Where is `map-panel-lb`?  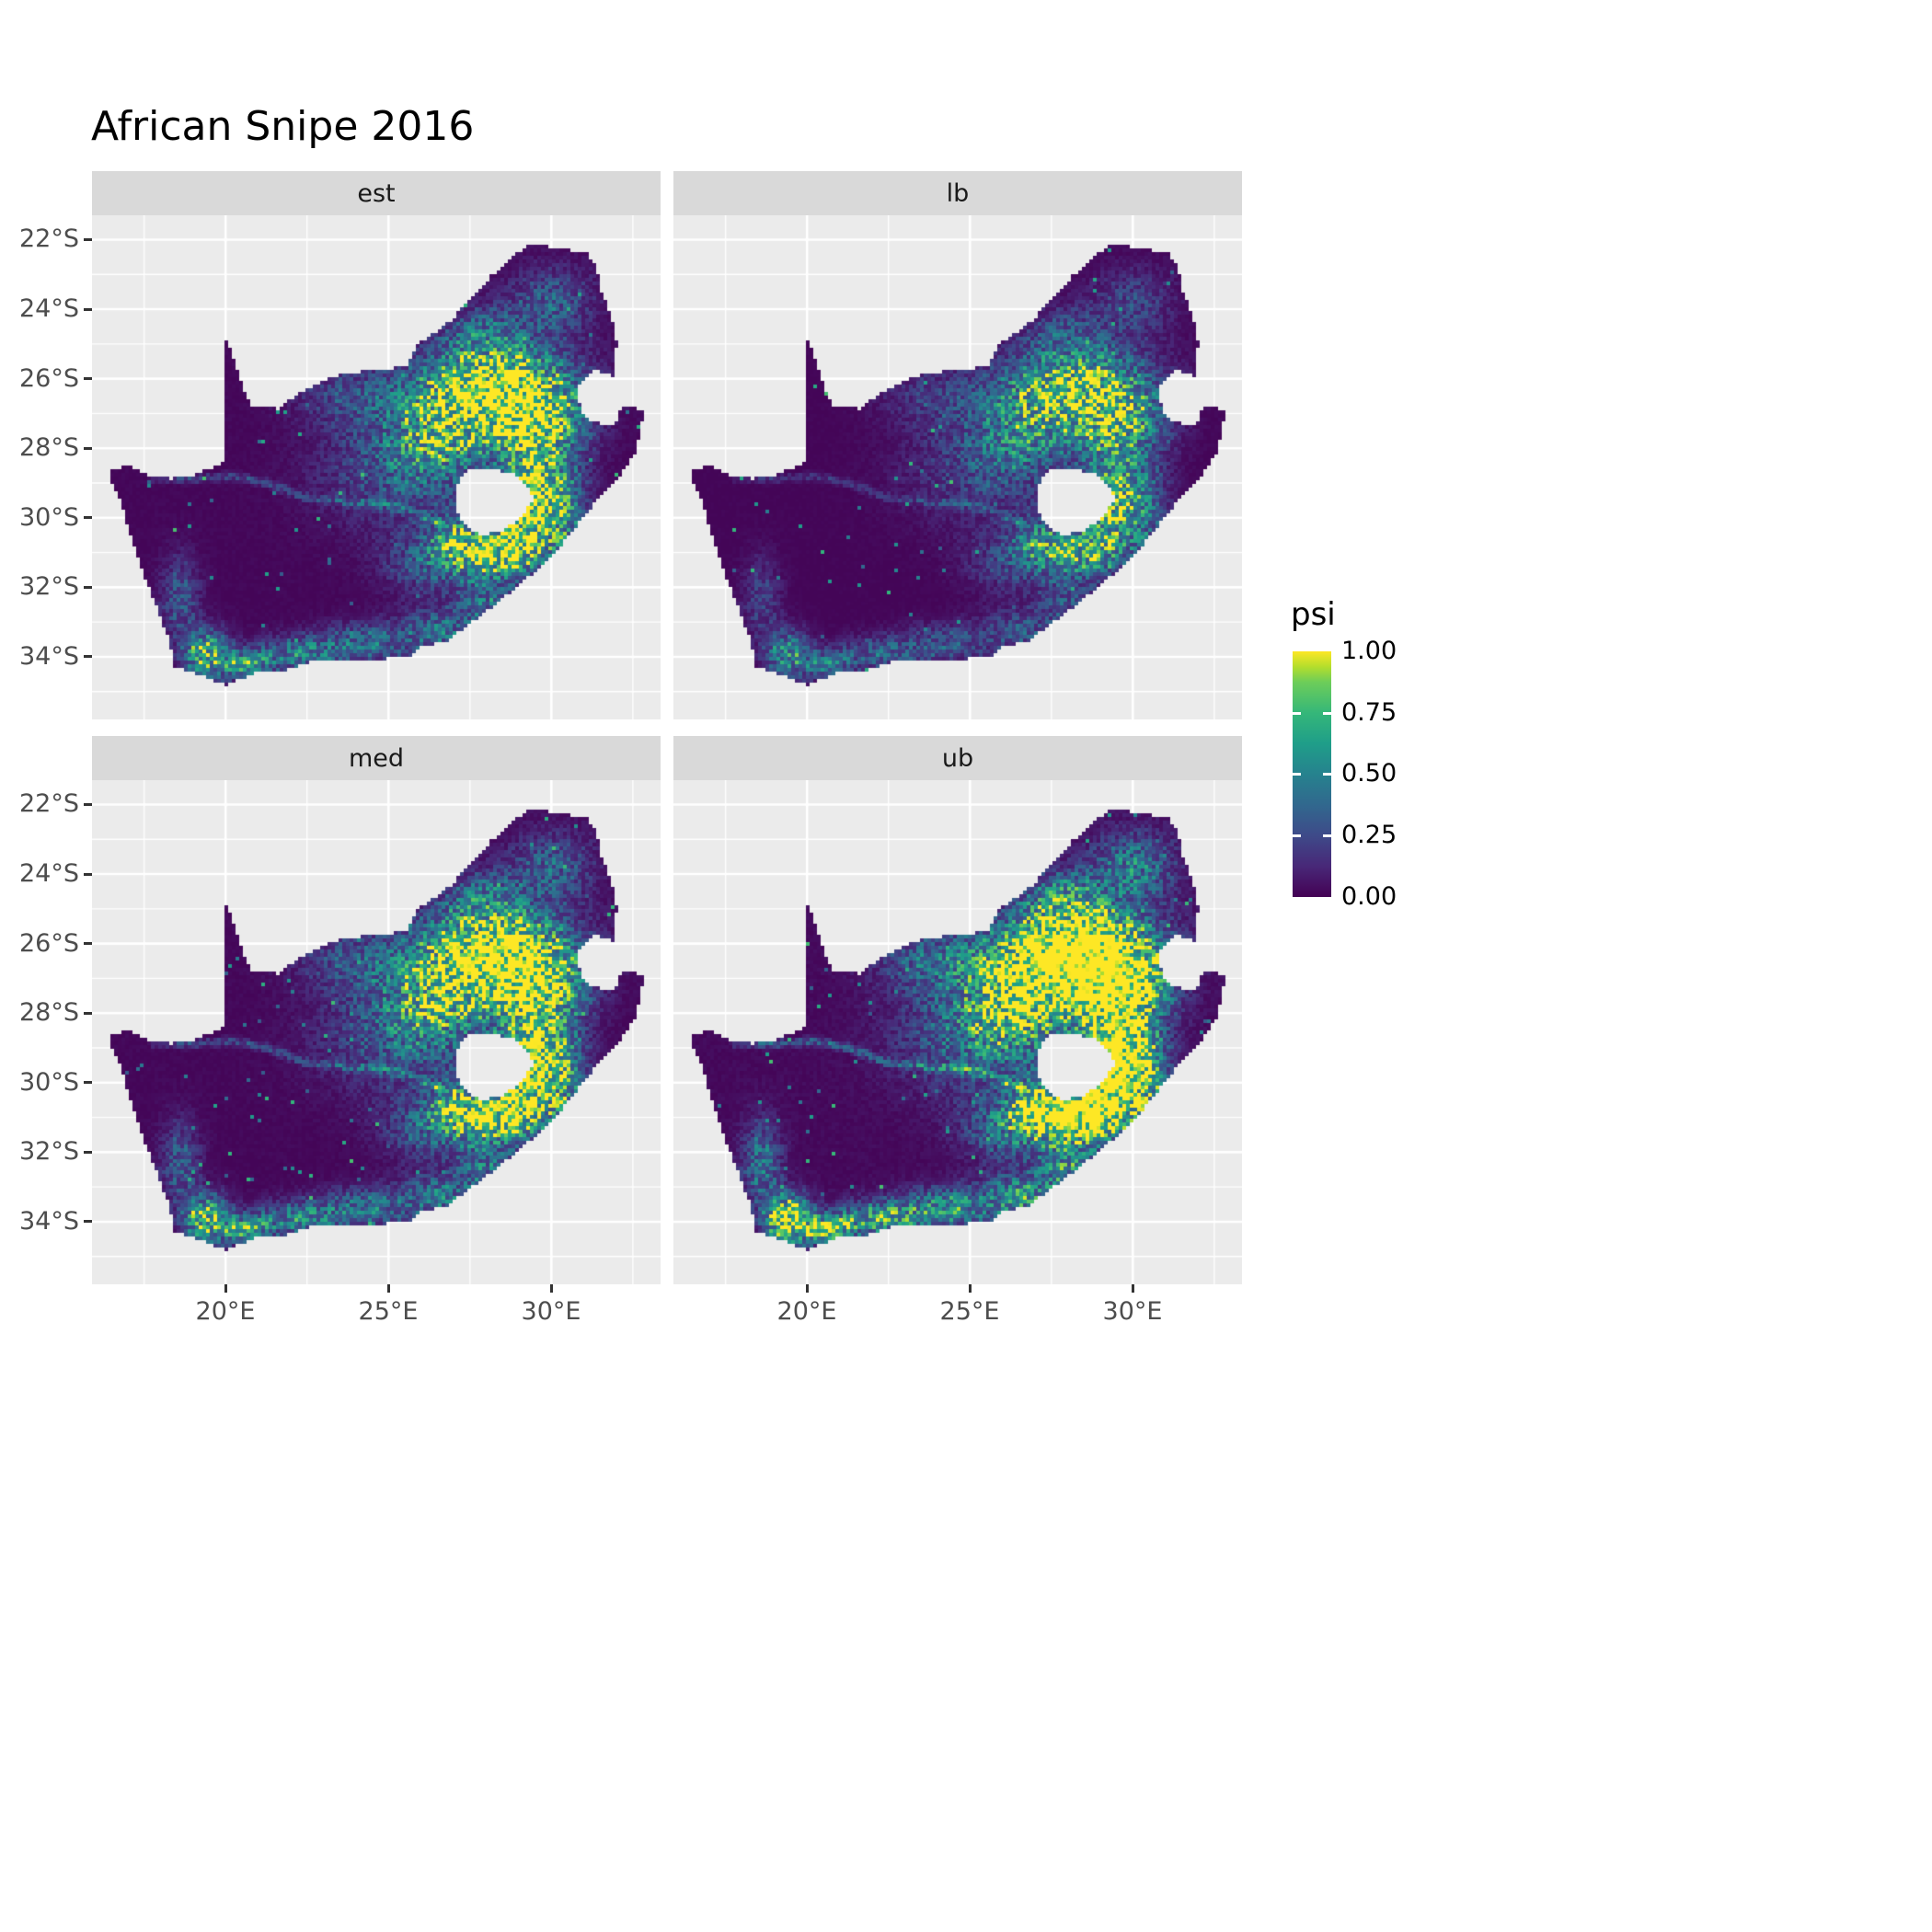 map-panel-lb is located at coordinates (957, 467).